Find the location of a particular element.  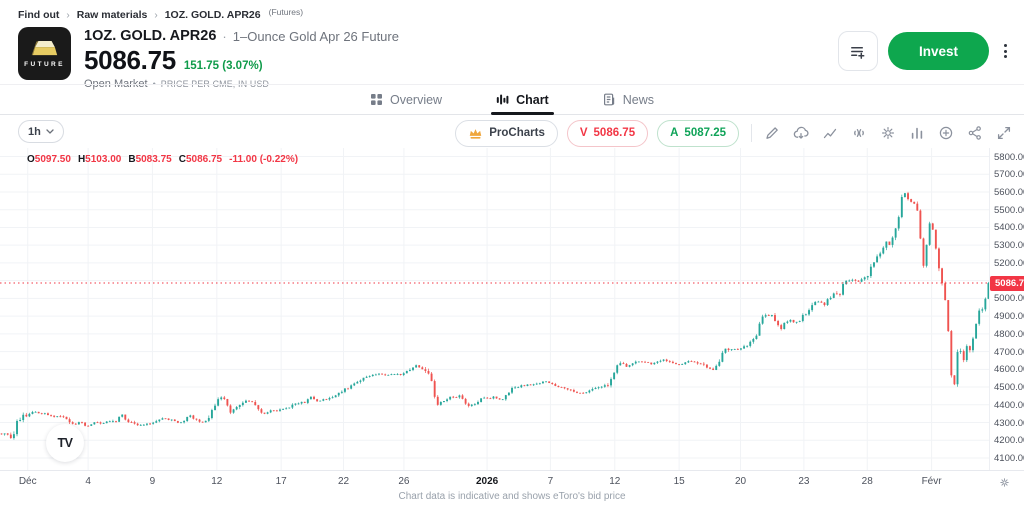

chart-toolbar: 1h ProCharts V 5086.75 A 5087.25 is located at coordinates (512, 133).